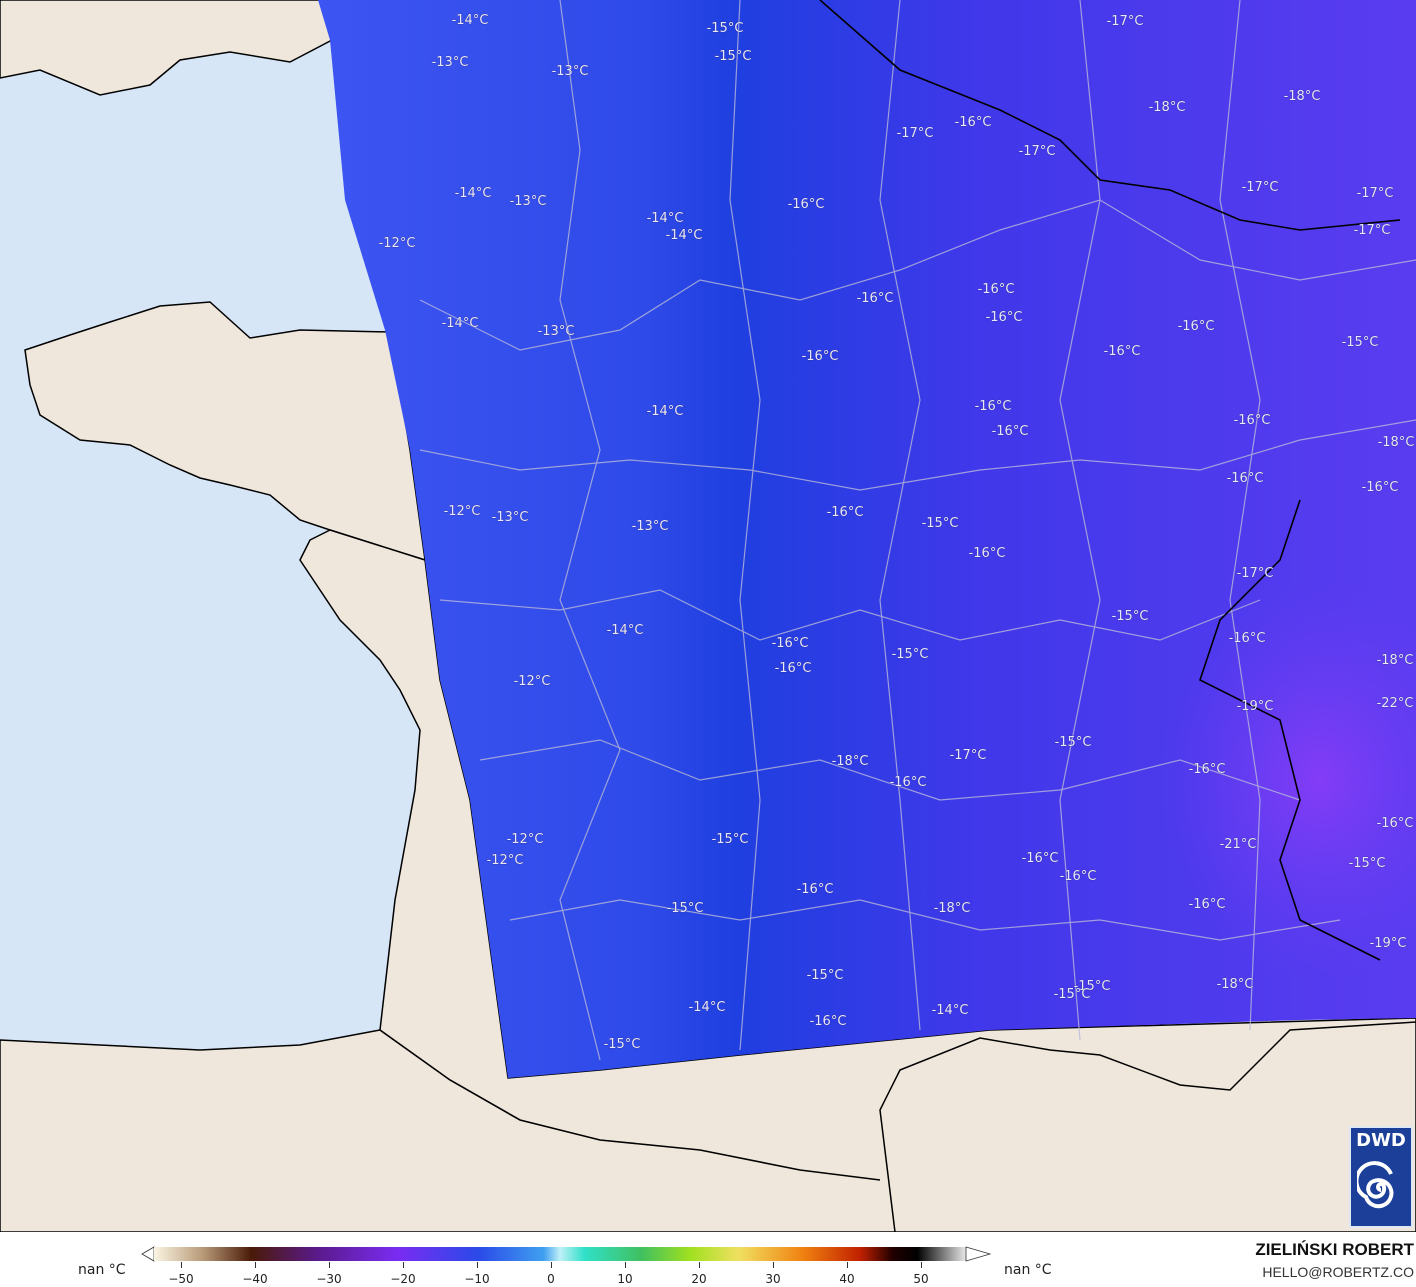 The height and width of the screenshot is (1287, 1416). What do you see at coordinates (255, 1279) in the screenshot?
I see `colorbar-tick-label: −40` at bounding box center [255, 1279].